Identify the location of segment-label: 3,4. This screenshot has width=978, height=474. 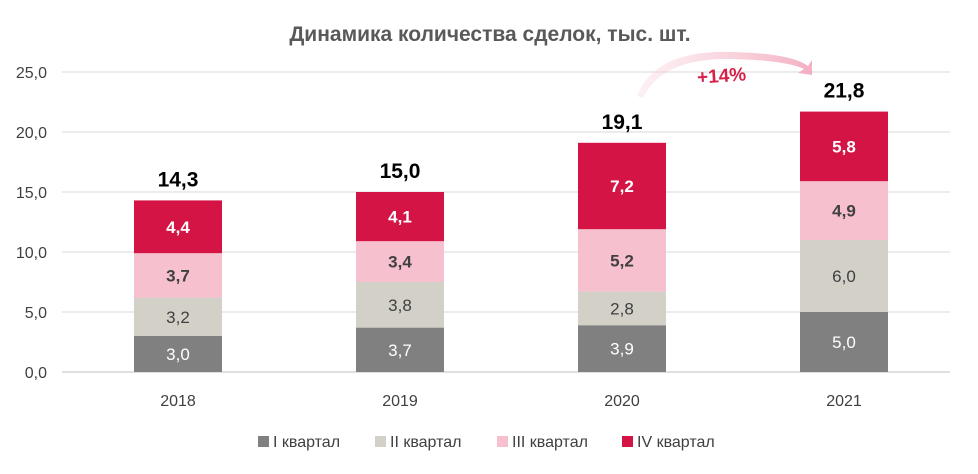
(400, 262).